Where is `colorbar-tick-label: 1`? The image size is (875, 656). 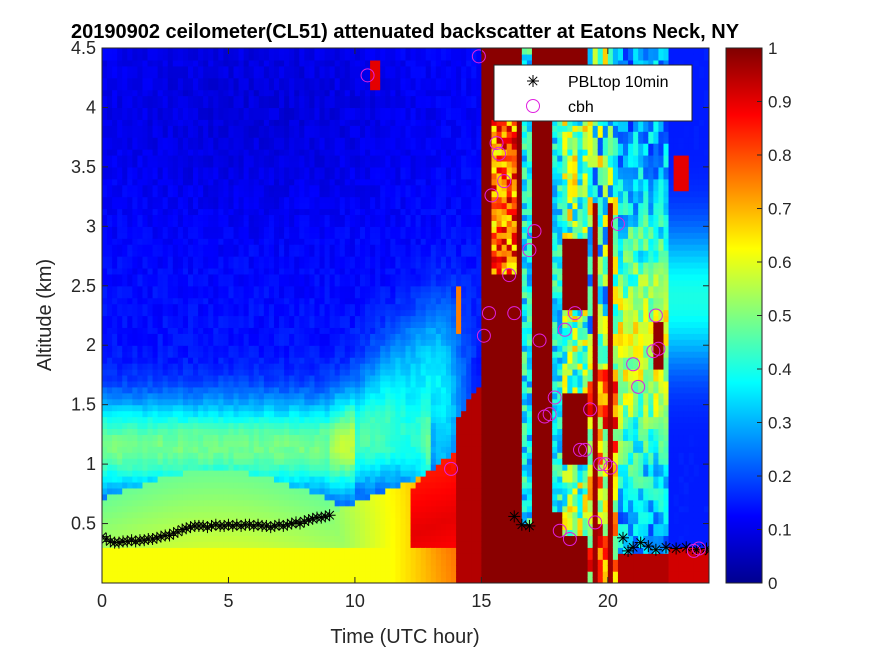 colorbar-tick-label: 1 is located at coordinates (772, 48).